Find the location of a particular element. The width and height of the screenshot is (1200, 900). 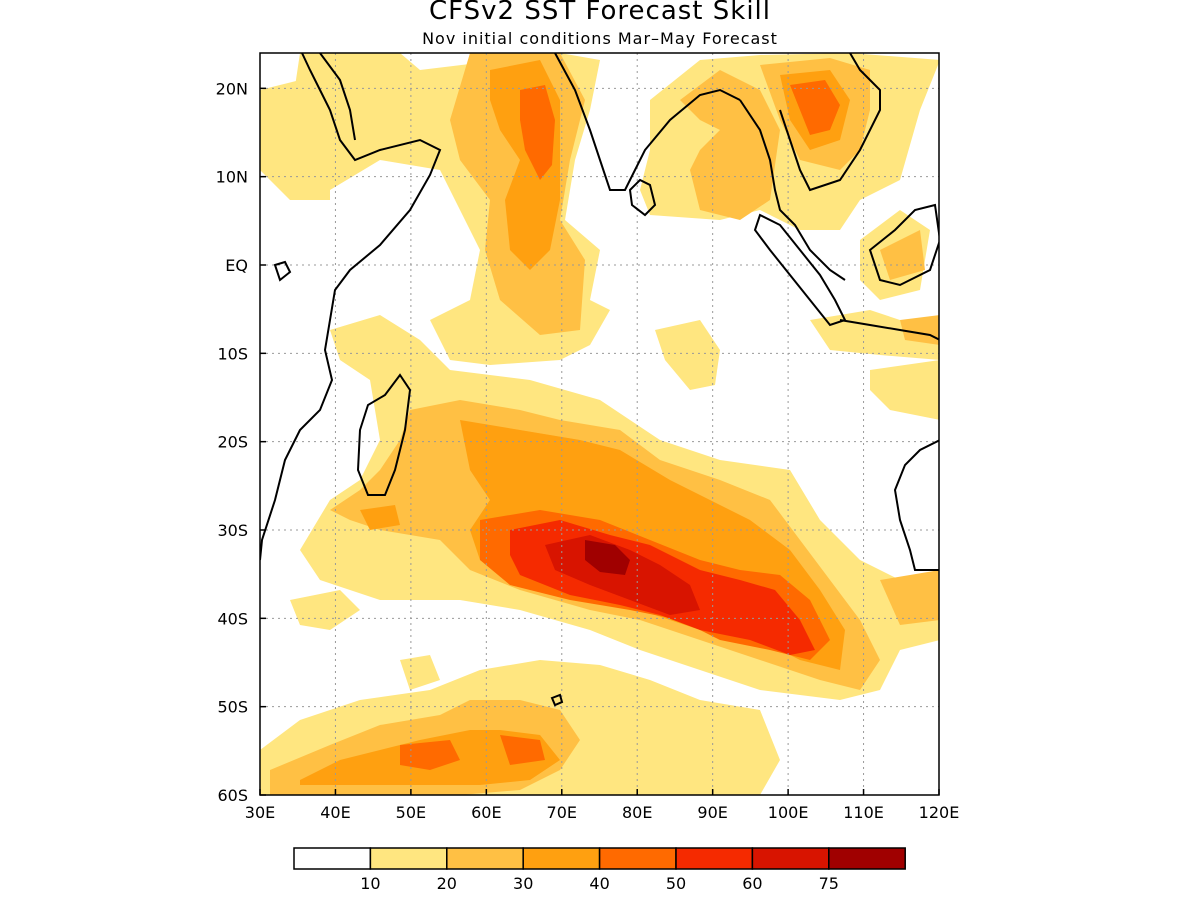

borneo-coast is located at coordinates (903, 245).